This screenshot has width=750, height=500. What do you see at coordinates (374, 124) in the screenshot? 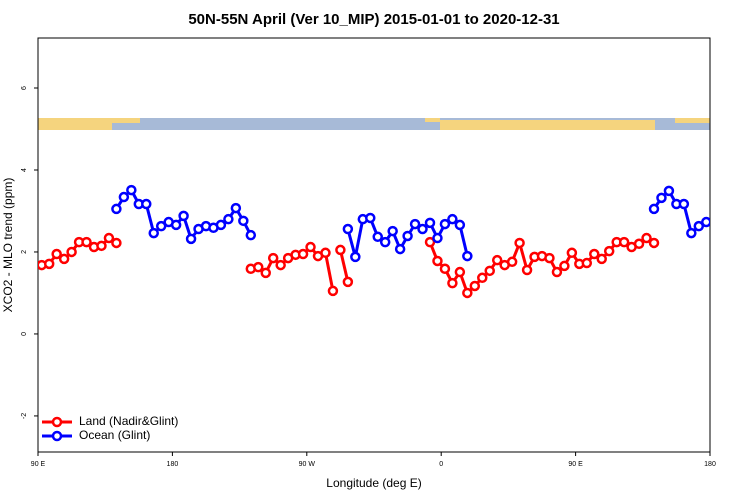
I see `map-strip` at bounding box center [374, 124].